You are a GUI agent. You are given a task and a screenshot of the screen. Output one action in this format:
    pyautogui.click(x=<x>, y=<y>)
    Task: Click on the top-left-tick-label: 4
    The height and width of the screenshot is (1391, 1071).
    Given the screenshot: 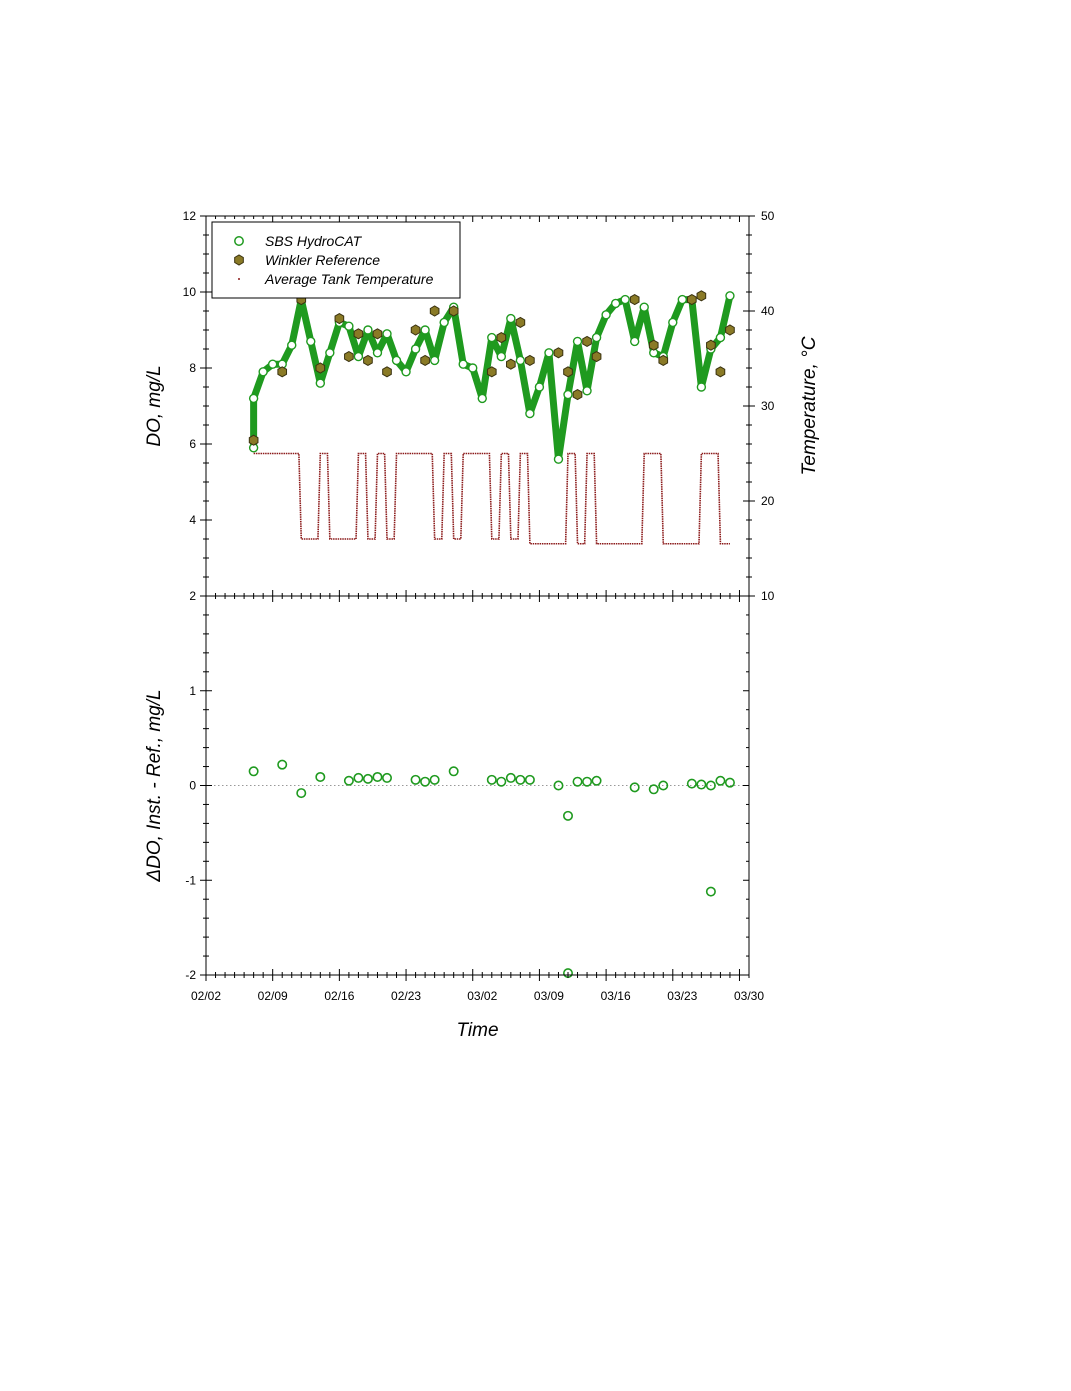 What is the action you would take?
    pyautogui.click(x=192, y=520)
    